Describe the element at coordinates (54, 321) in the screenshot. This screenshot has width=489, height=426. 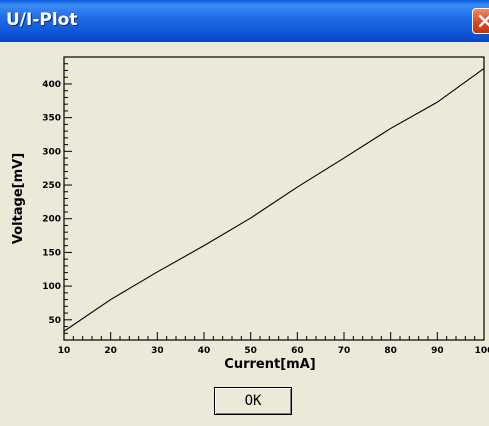
I see `y-tick-label: 50` at that location.